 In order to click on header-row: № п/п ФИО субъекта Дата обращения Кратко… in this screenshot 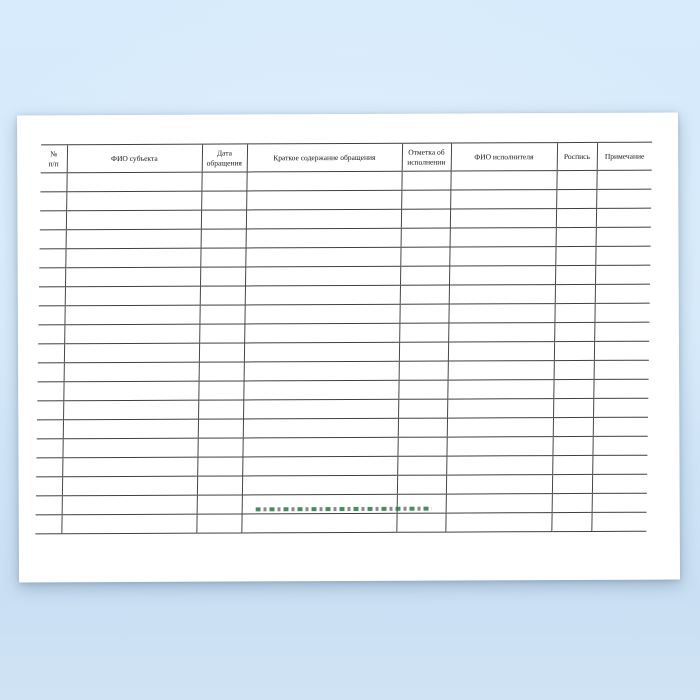, I will do `click(346, 157)`.